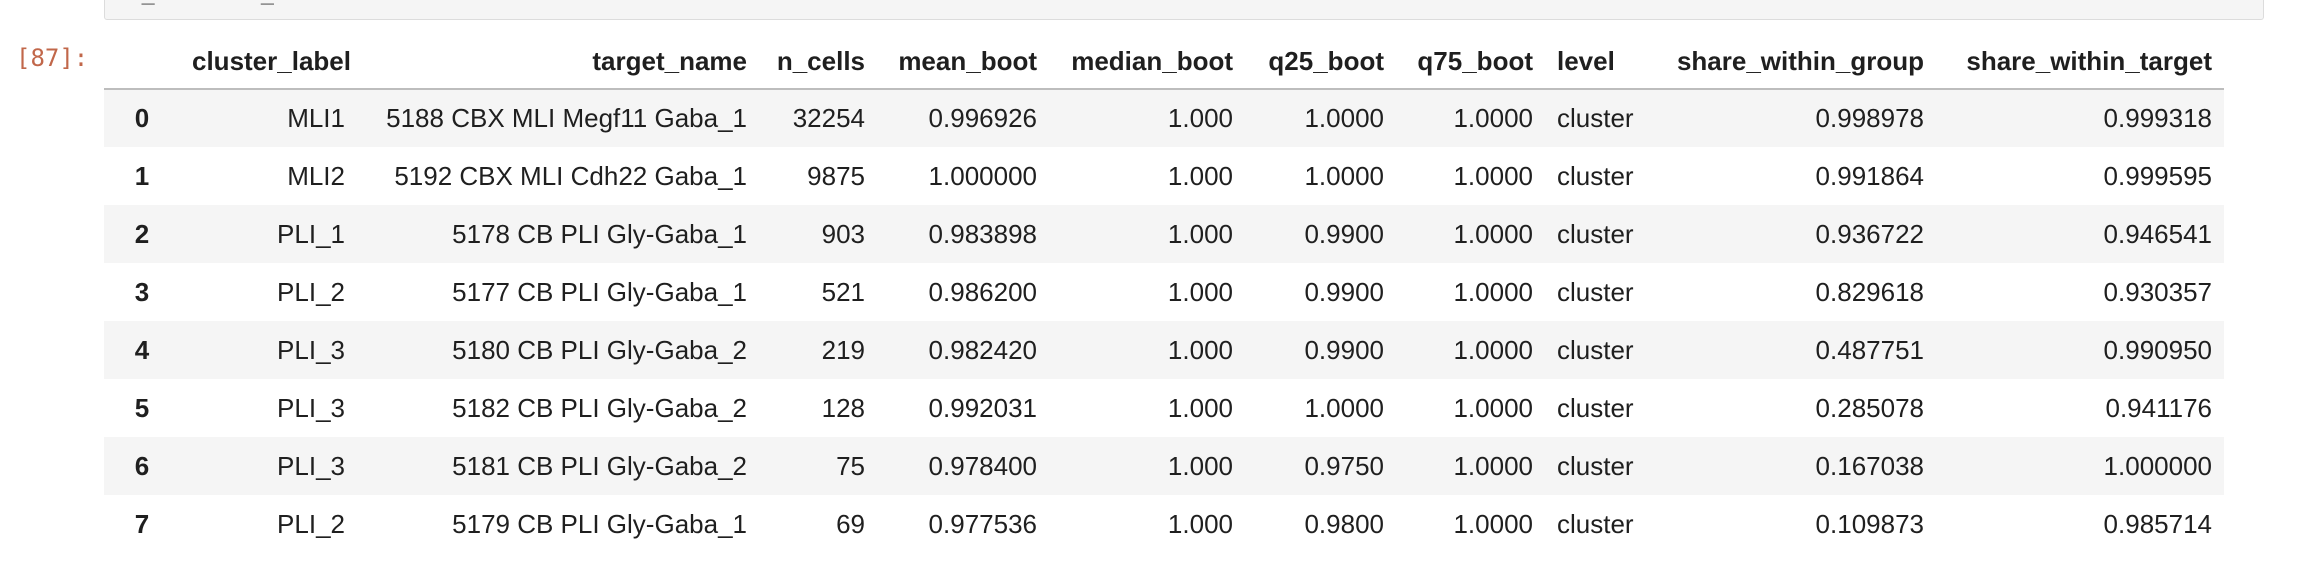 This screenshot has width=2312, height=566. Describe the element at coordinates (2157, 349) in the screenshot. I see `cell-share-within-target: 0.990950` at that location.